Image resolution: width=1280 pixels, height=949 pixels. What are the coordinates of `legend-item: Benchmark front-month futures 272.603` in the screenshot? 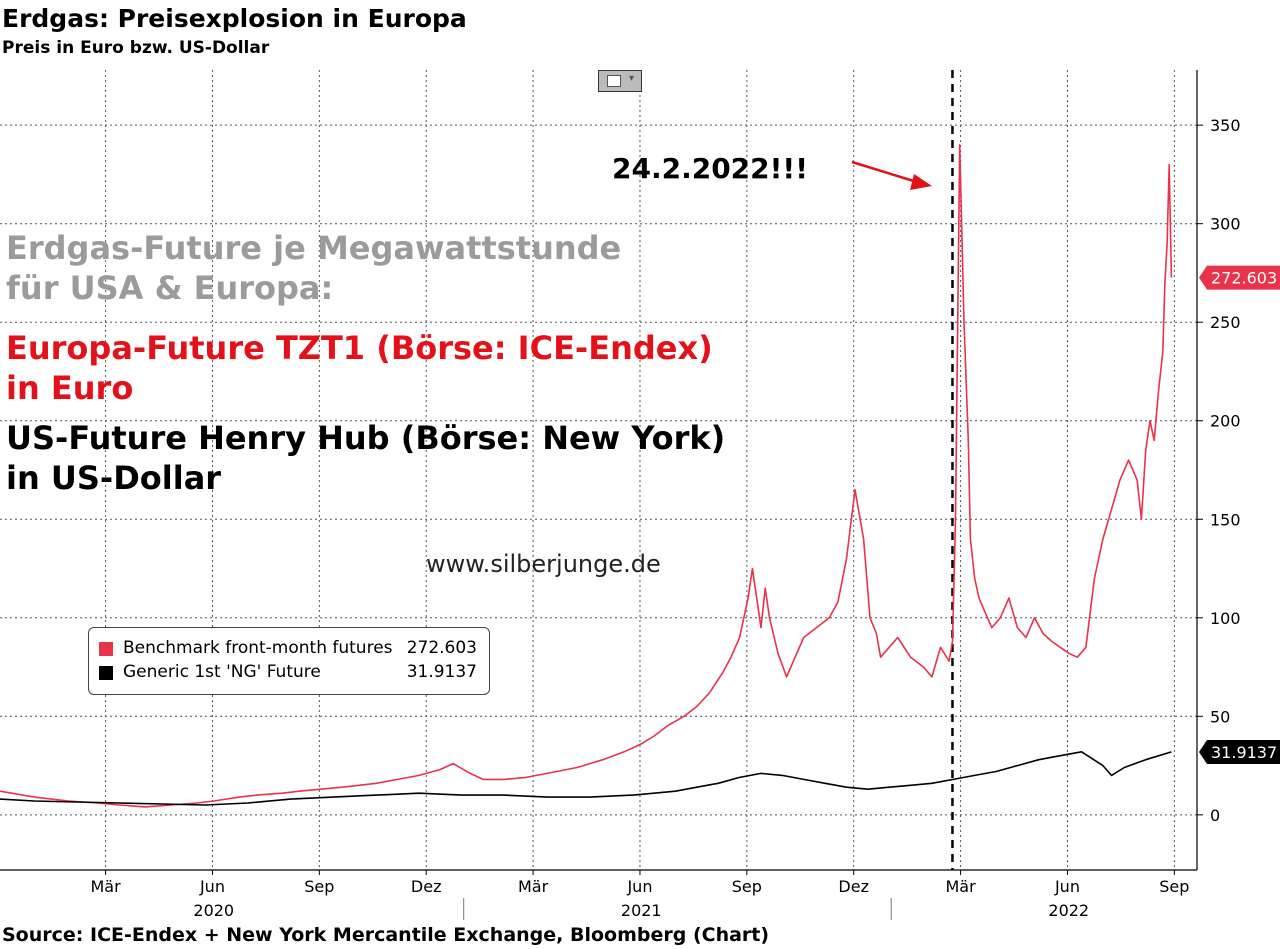 It's located at (289, 649).